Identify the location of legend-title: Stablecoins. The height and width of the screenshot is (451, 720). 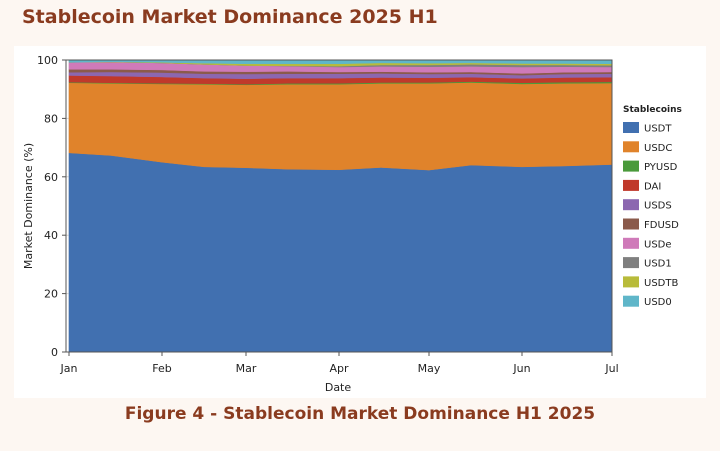
(652, 110).